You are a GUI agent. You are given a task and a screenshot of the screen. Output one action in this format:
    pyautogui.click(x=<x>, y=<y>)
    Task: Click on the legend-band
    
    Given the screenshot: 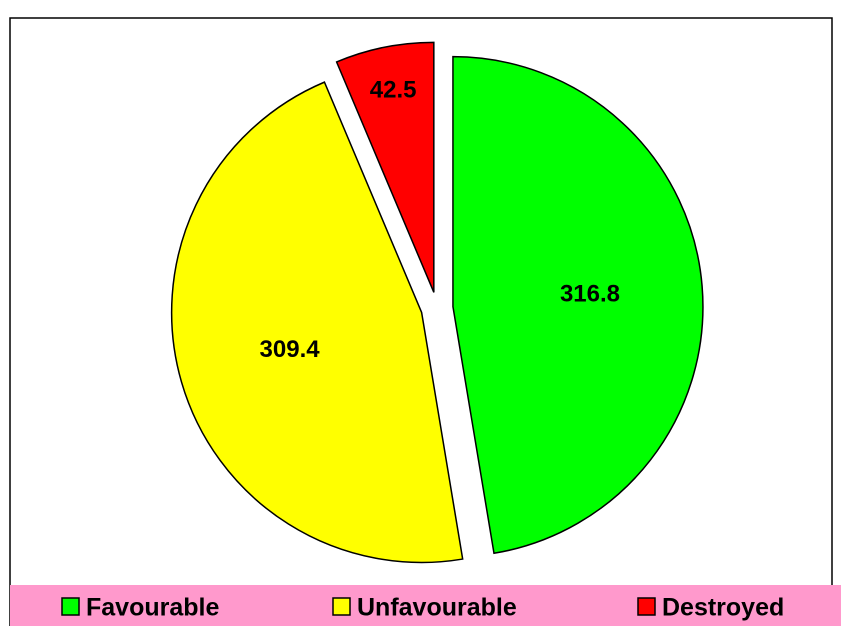 What is the action you would take?
    pyautogui.click(x=425, y=605)
    